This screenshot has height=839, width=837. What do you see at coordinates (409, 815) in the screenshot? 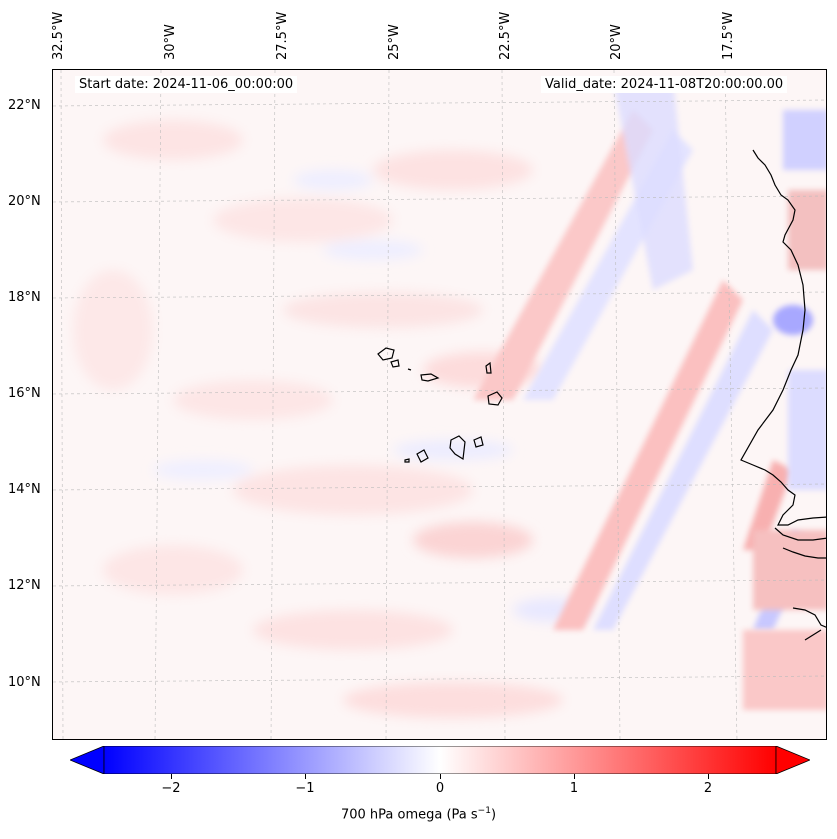
I see `colorbar-label-text: 700 hPa omega (Pa s` at bounding box center [409, 815].